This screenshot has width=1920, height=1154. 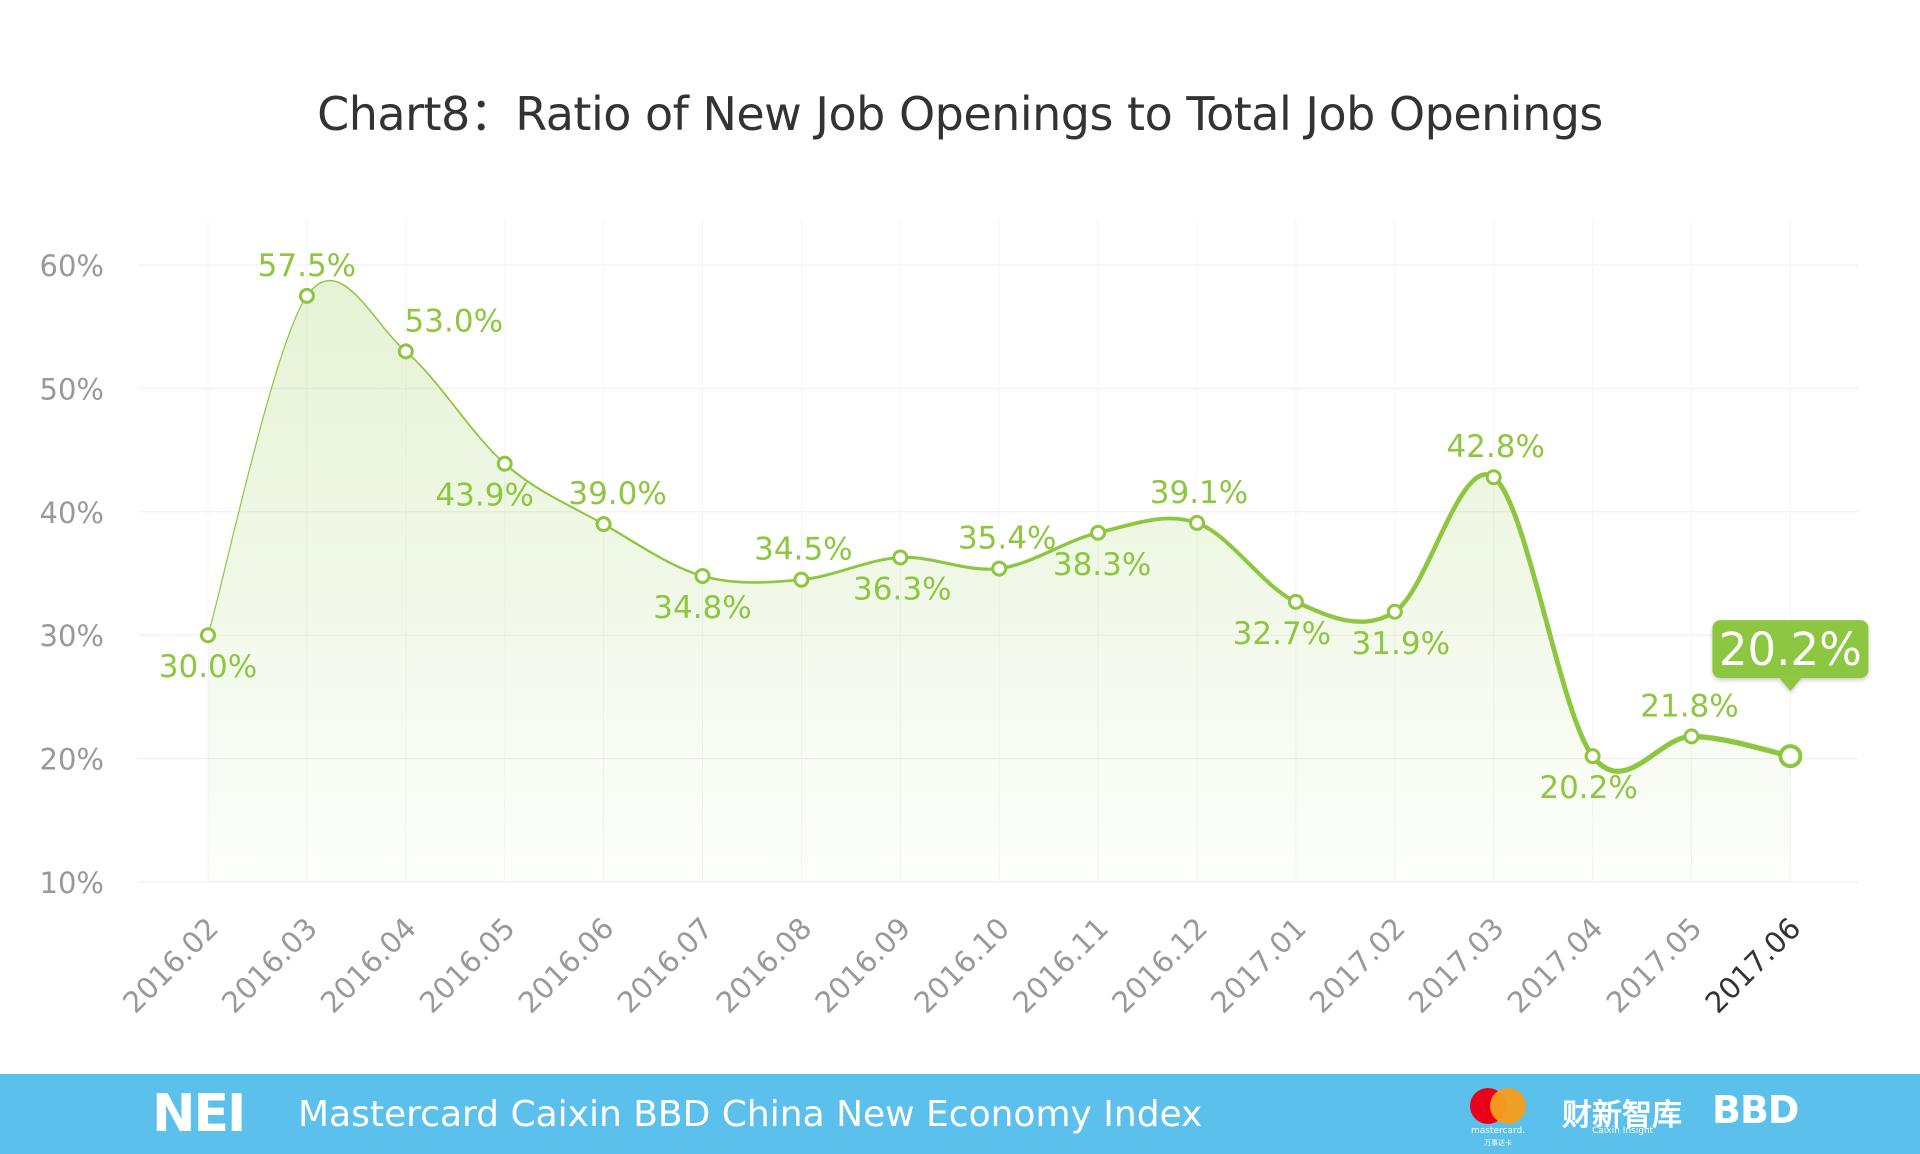 What do you see at coordinates (1258, 965) in the screenshot?
I see `x-tick-label: 2017.01` at bounding box center [1258, 965].